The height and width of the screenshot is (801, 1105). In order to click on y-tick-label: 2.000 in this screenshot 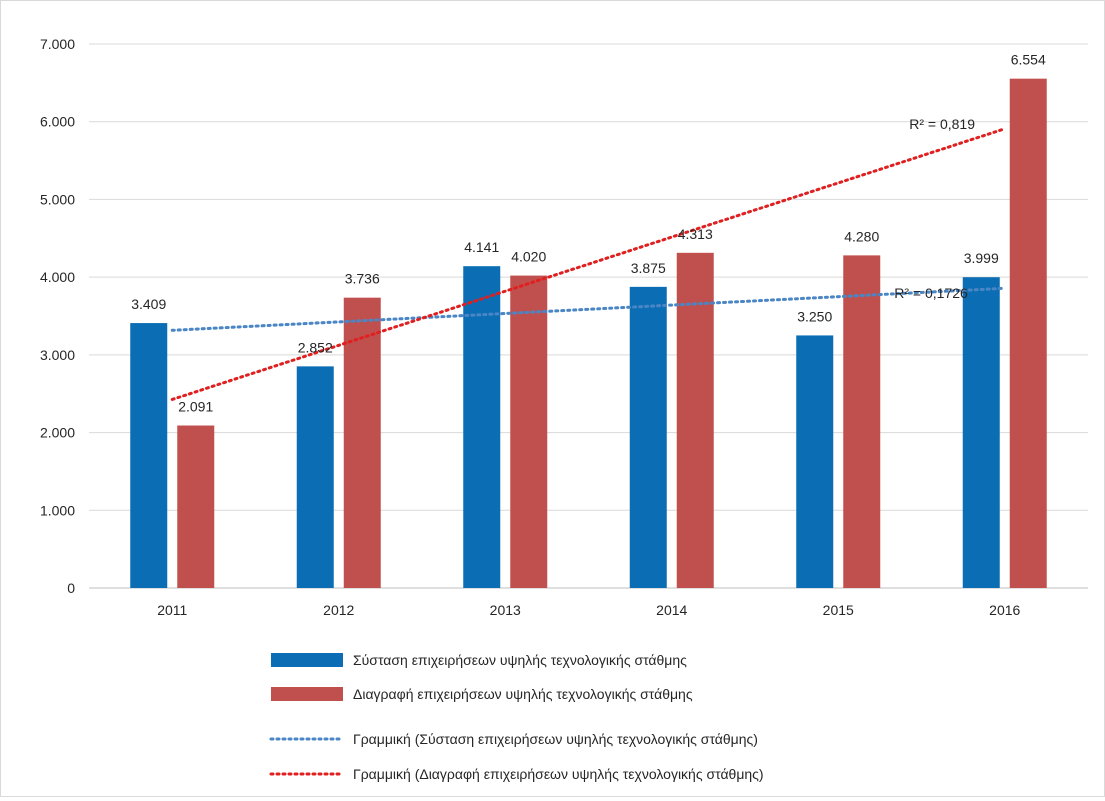, I will do `click(57, 433)`.